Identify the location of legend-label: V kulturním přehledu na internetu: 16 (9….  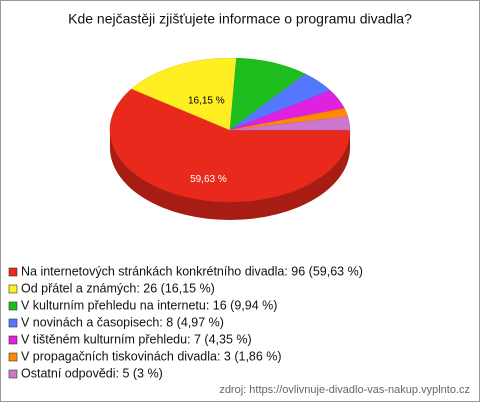
(149, 305).